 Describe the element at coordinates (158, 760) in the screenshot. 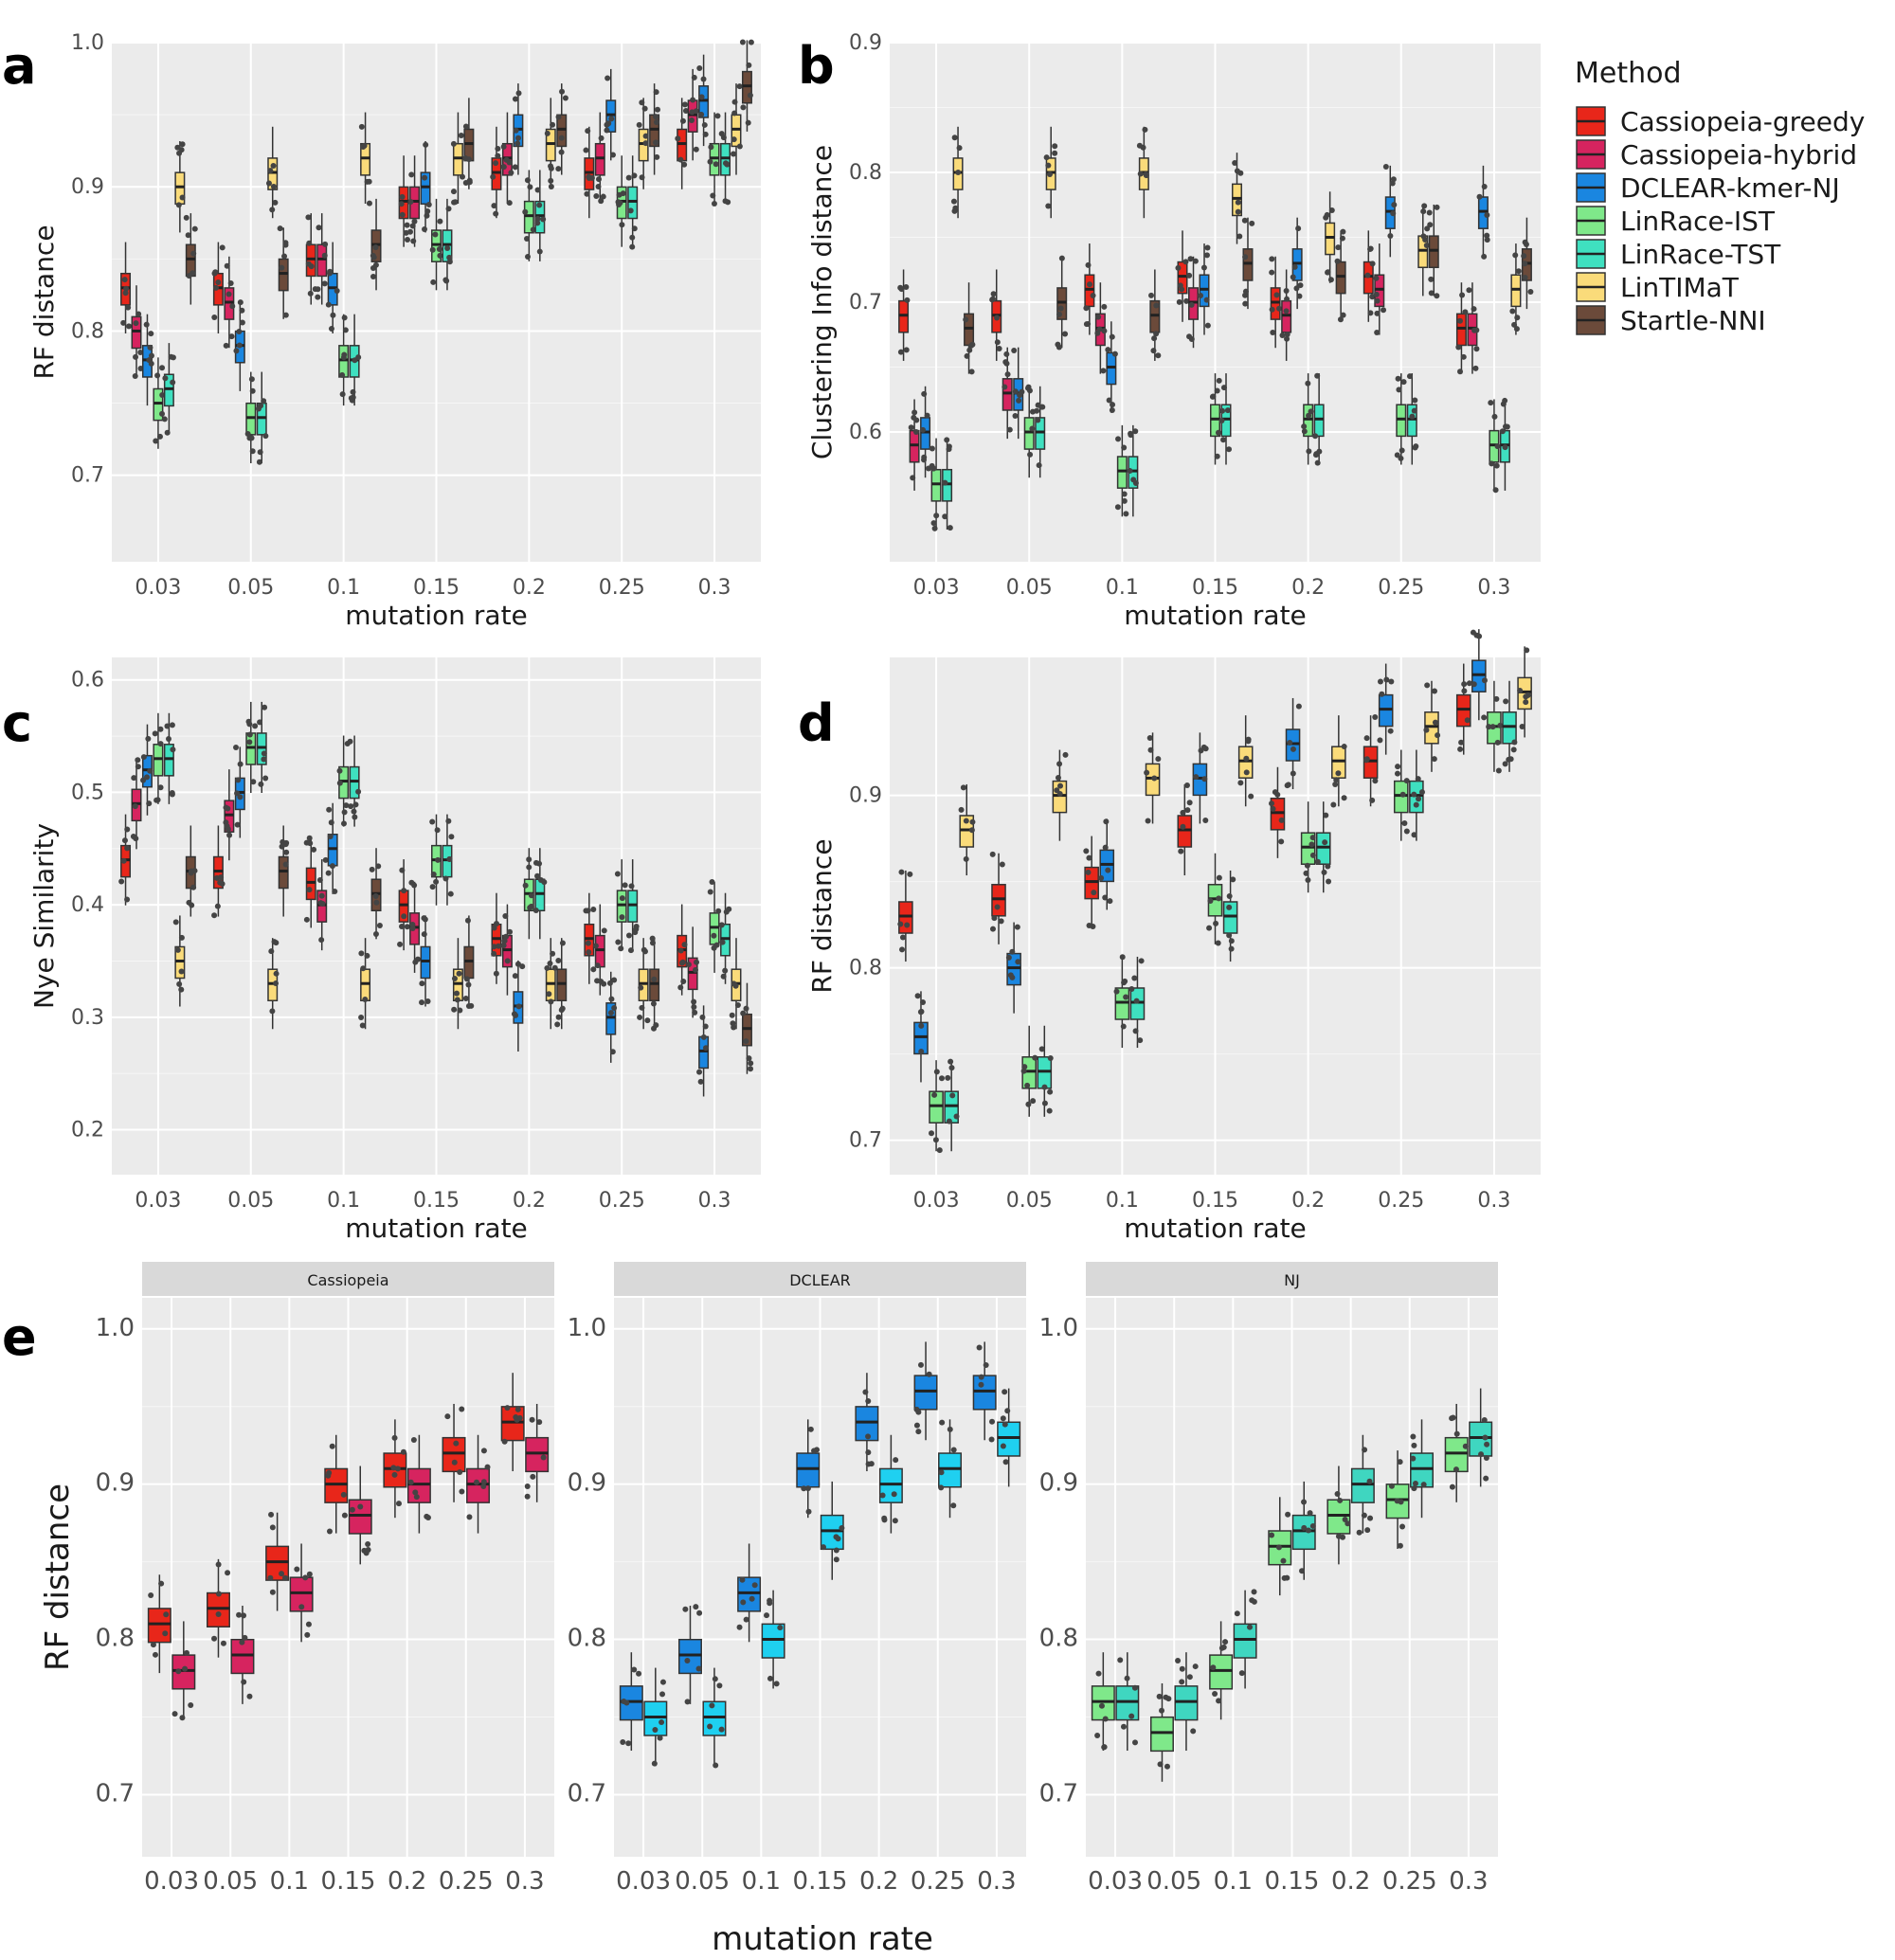

I see `box-LinRace-IST` at that location.